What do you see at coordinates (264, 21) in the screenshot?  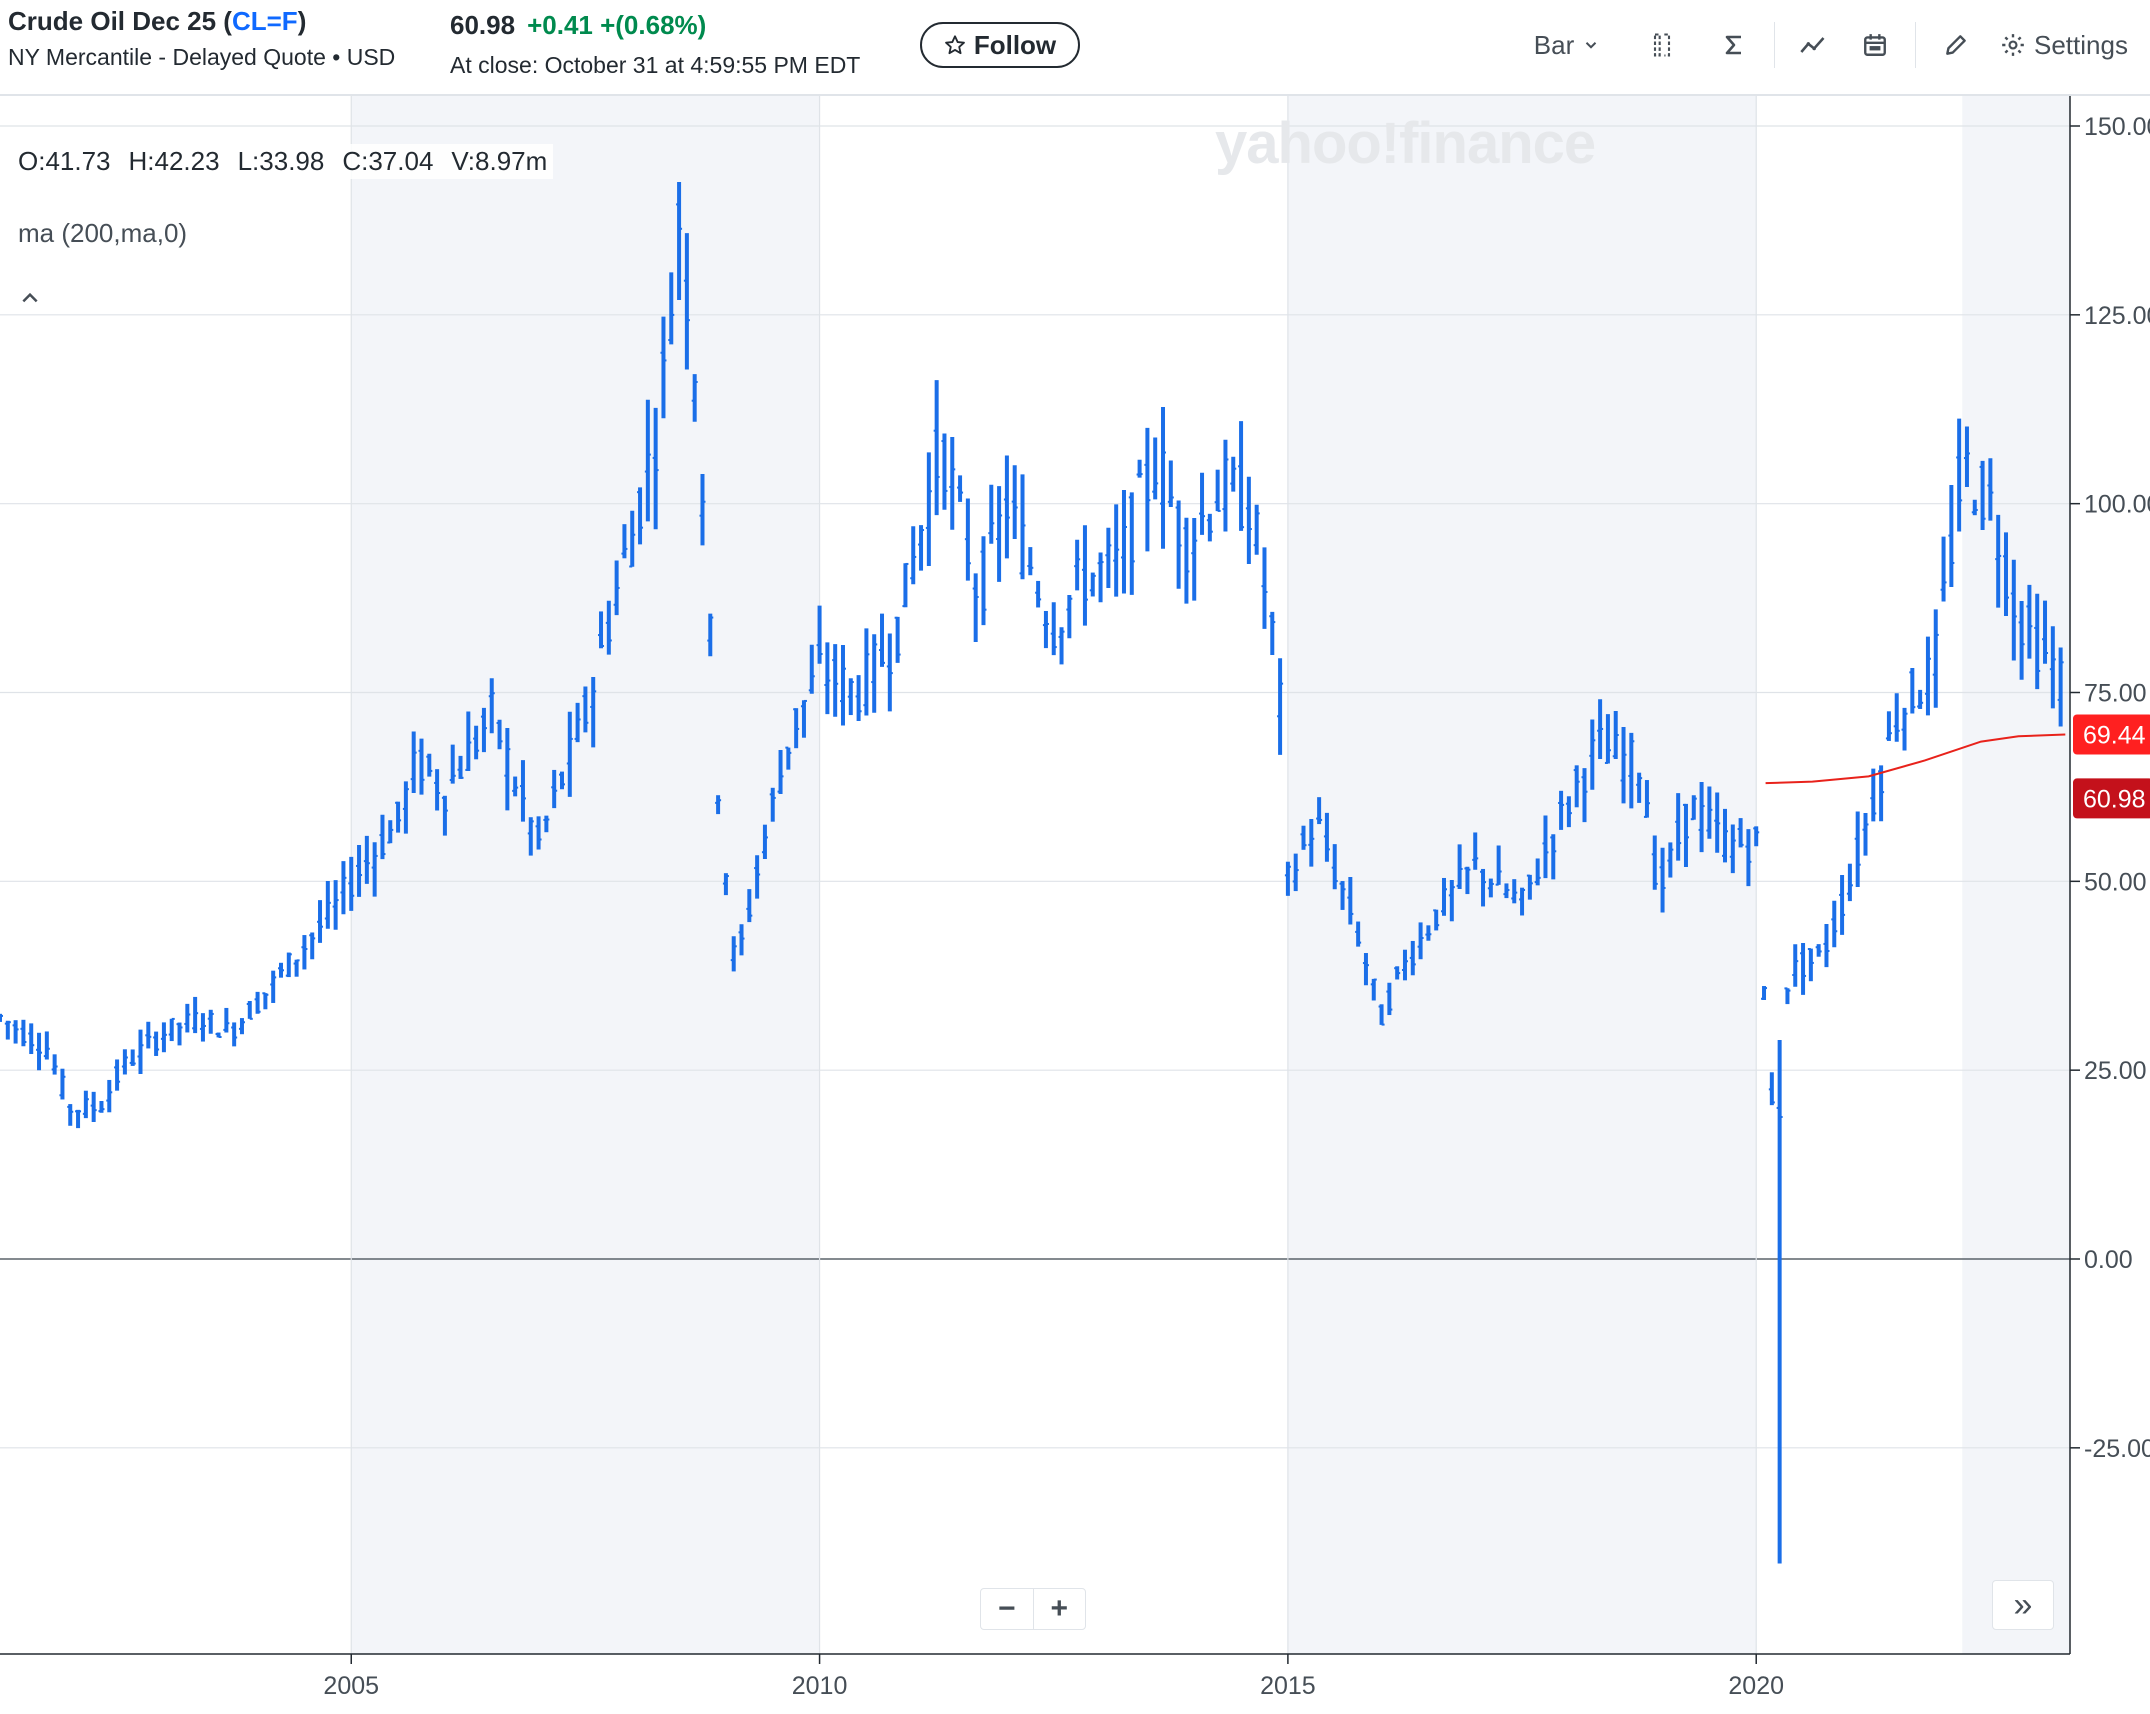 I see `ticker-symbol-link: CL=F` at bounding box center [264, 21].